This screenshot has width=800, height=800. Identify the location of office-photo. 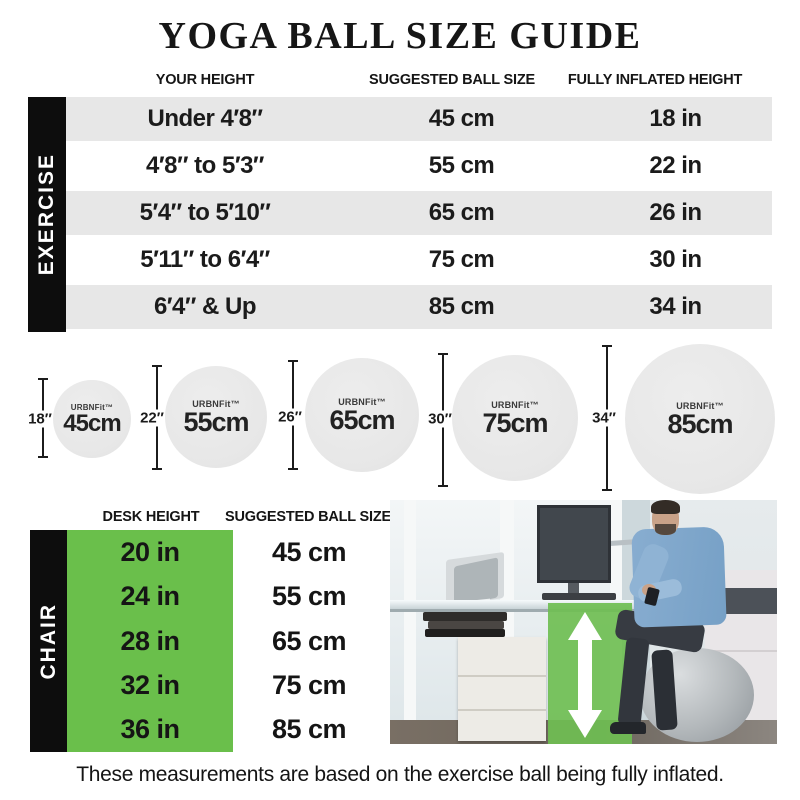
(583, 622).